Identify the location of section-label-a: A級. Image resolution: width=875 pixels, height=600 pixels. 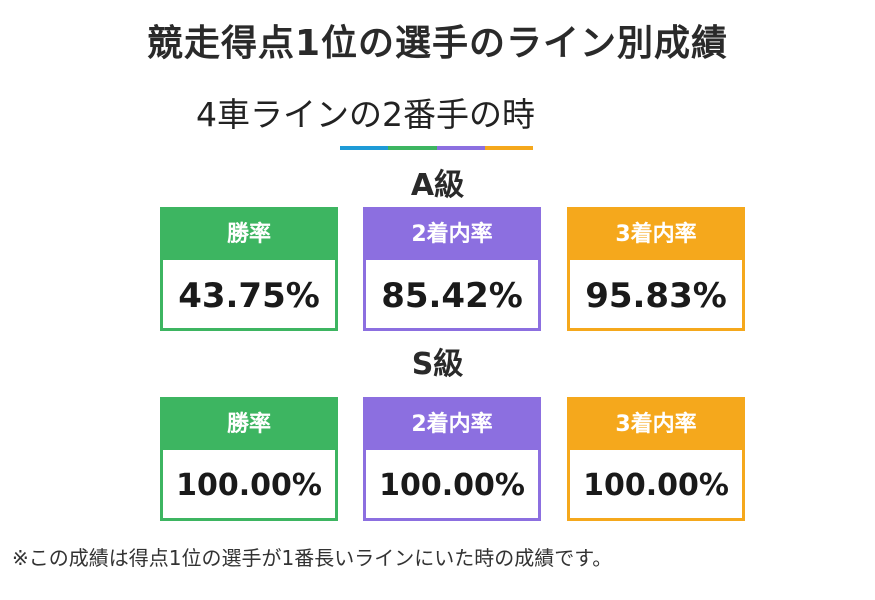
(437, 185).